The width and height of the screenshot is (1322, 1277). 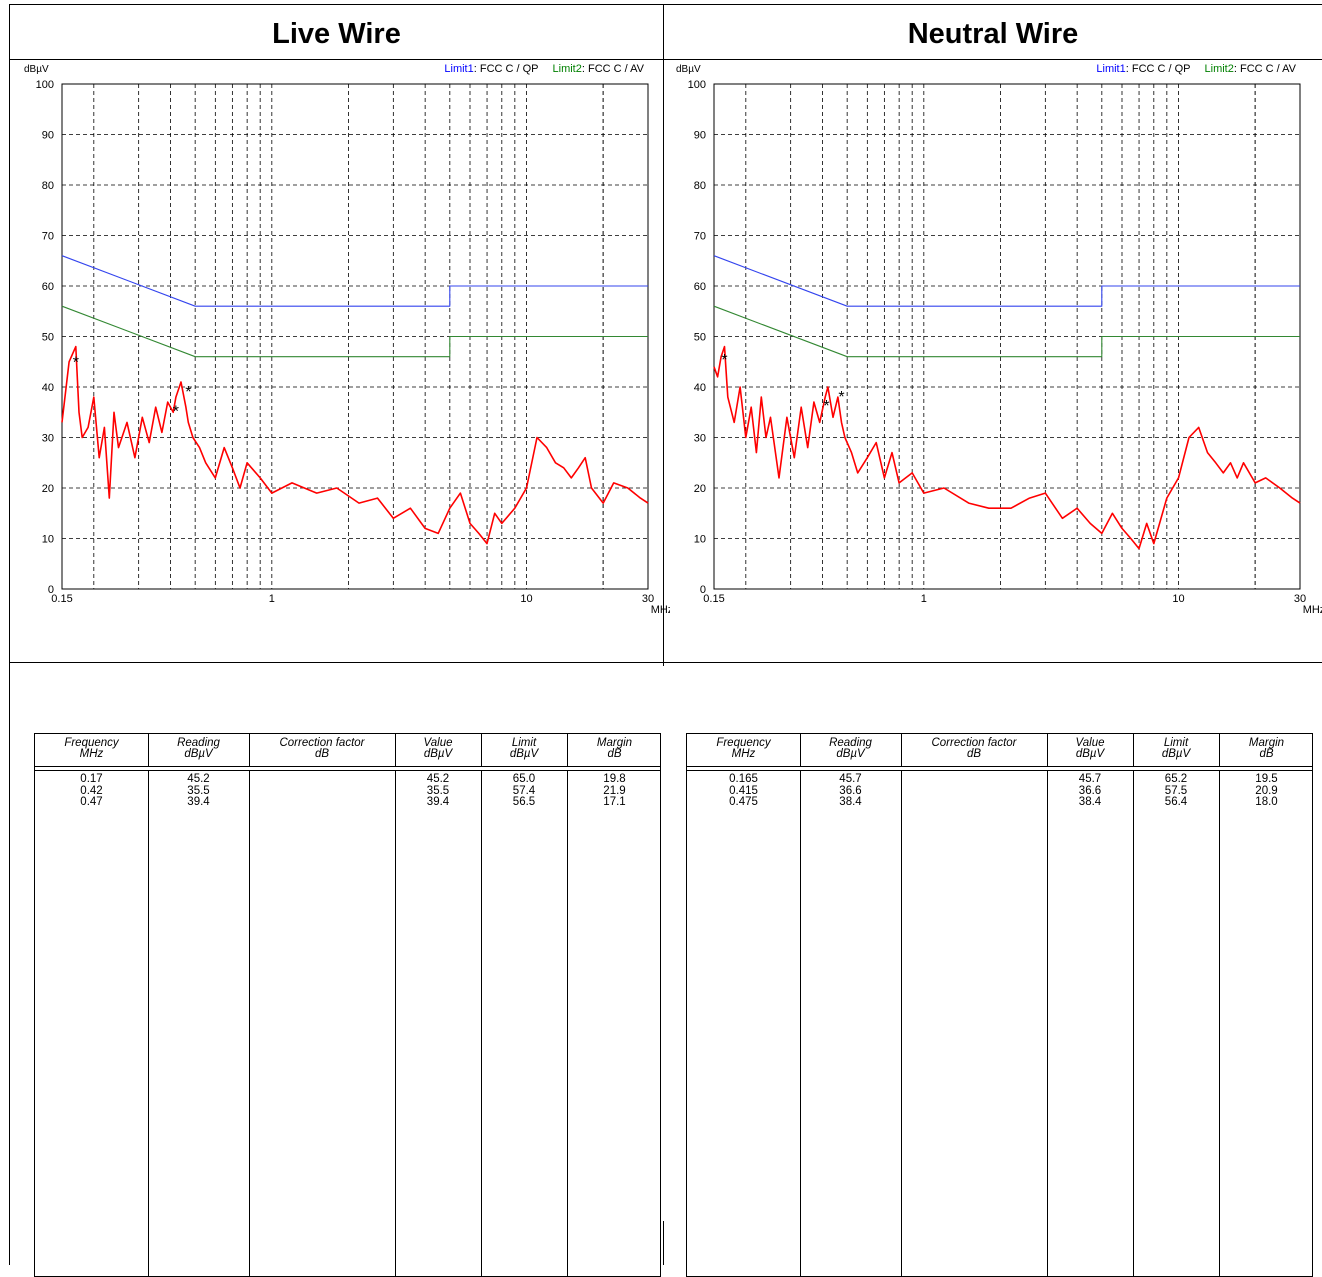 I want to click on table-column-values: 0.17 0.42 0.47, so click(x=91, y=791).